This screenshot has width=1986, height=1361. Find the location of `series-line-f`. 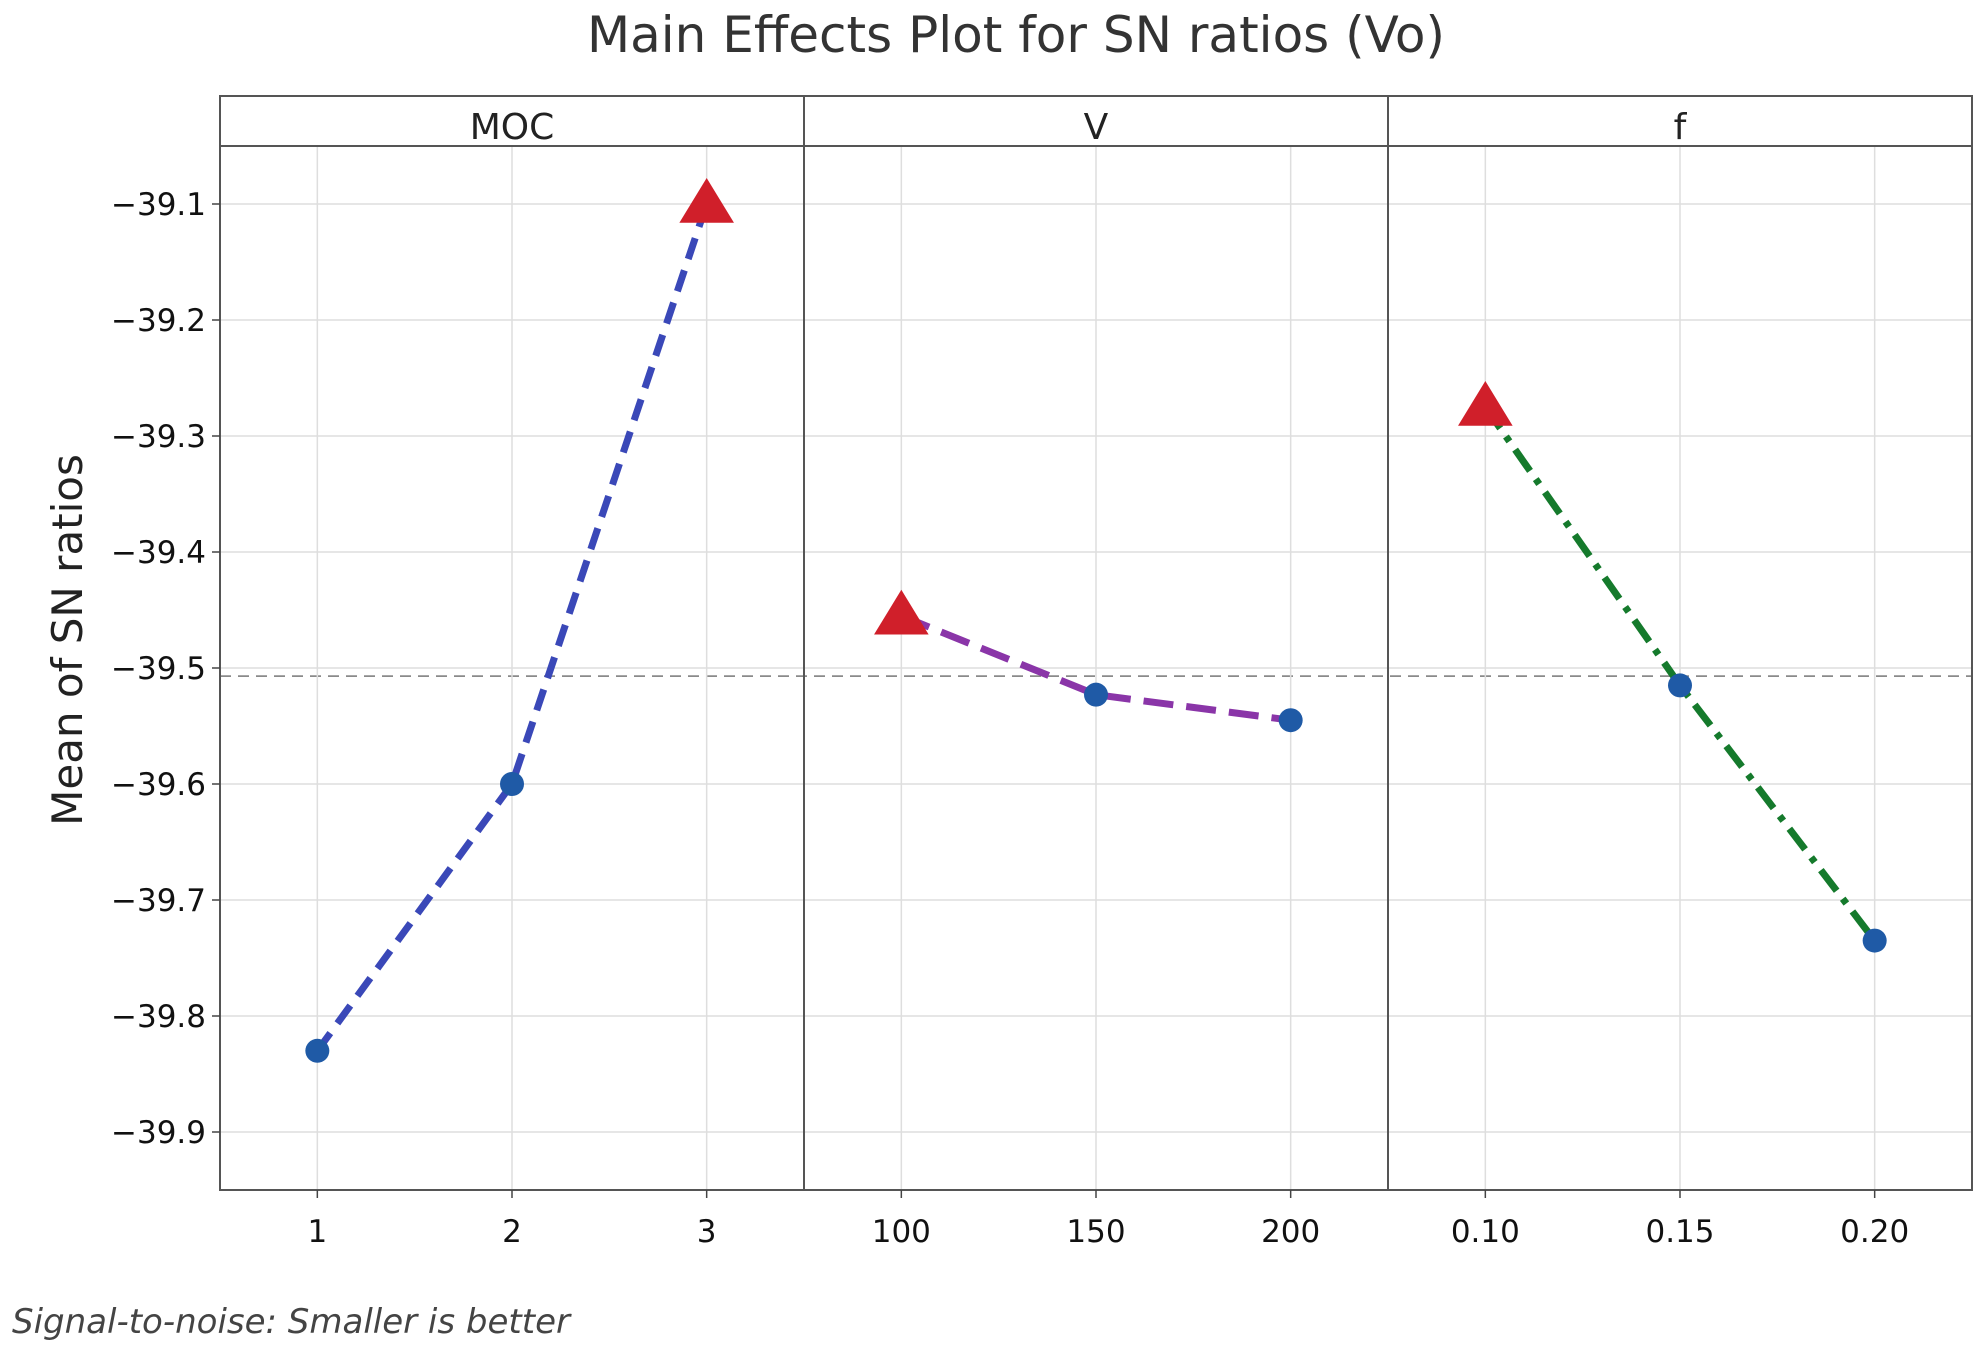

series-line-f is located at coordinates (1680, 673).